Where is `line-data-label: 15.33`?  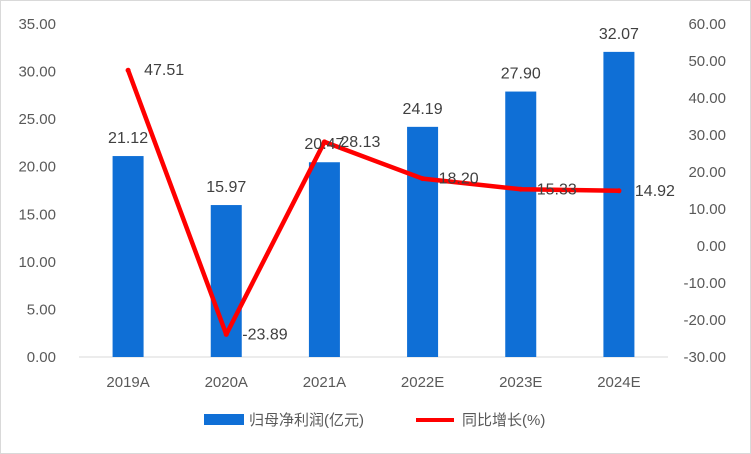
line-data-label: 15.33 is located at coordinates (557, 189).